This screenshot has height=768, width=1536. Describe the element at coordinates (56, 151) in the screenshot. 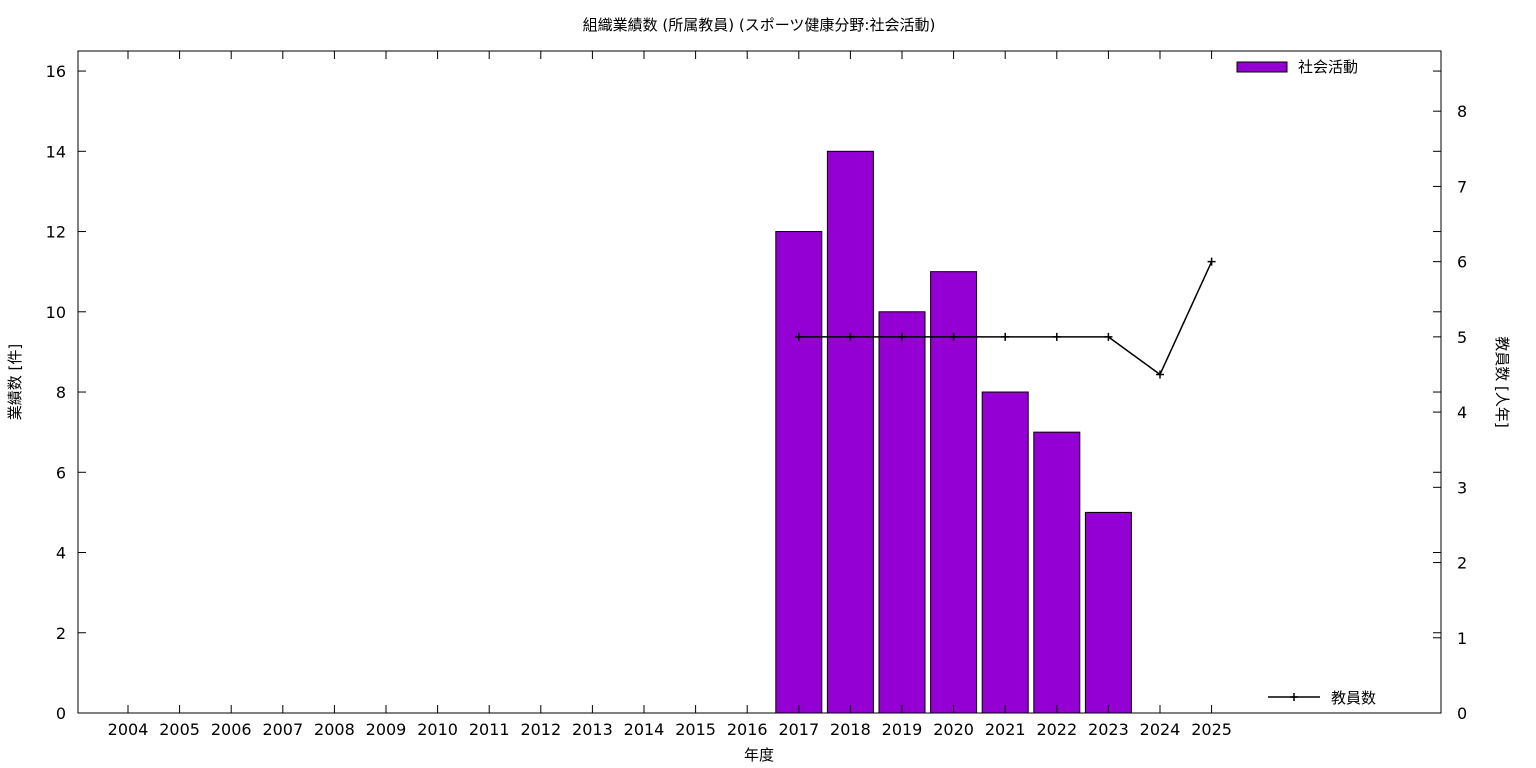

I see `y-tick-label: 14` at that location.